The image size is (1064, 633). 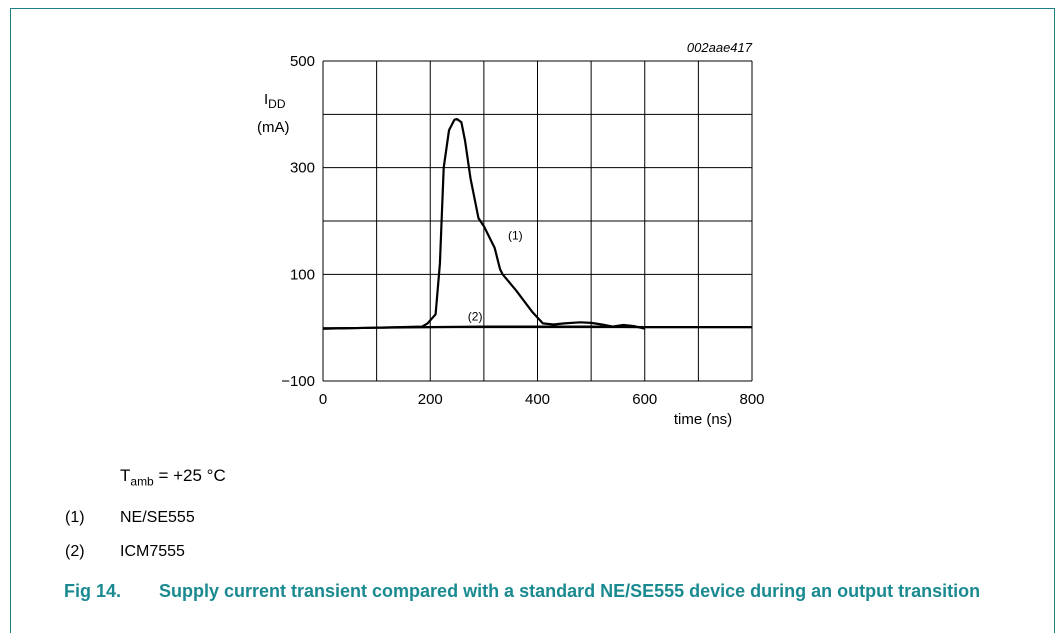 What do you see at coordinates (703, 419) in the screenshot?
I see `x-axis-label: time (ns)` at bounding box center [703, 419].